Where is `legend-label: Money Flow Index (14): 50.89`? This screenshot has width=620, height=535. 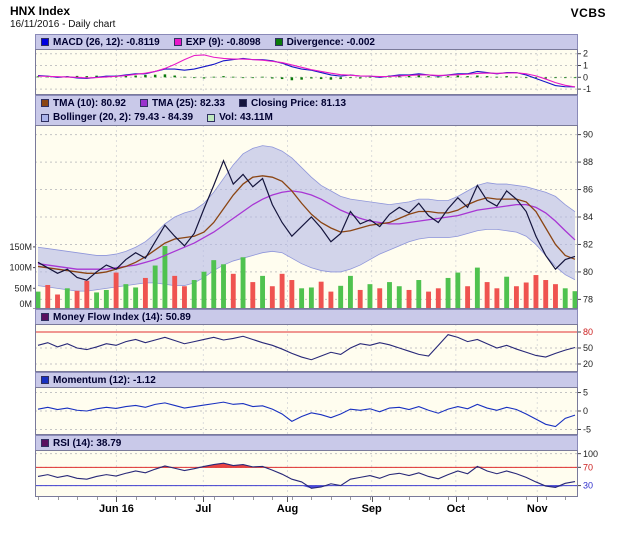 legend-label: Money Flow Index (14): 50.89 is located at coordinates (122, 317).